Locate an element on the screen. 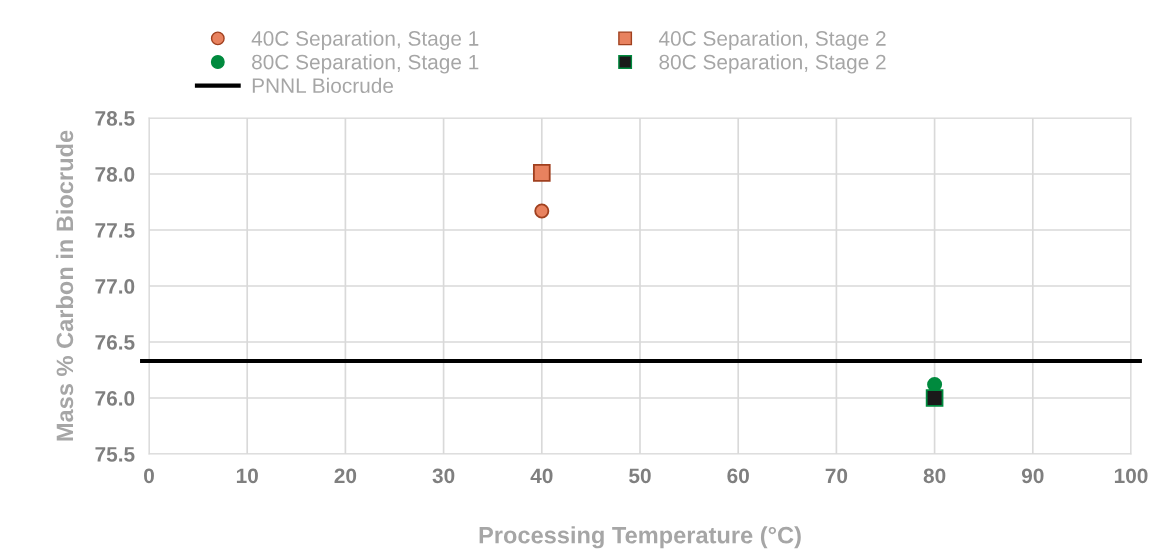 The height and width of the screenshot is (554, 1153). x-tick-label: 10 is located at coordinates (247, 476).